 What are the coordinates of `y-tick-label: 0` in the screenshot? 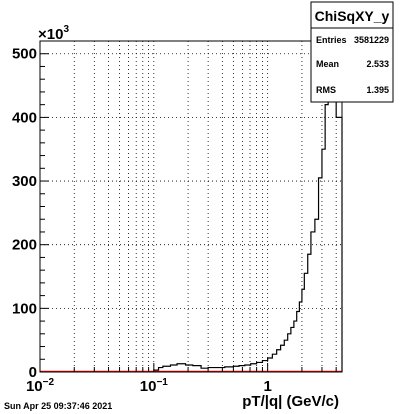 It's located at (33, 372).